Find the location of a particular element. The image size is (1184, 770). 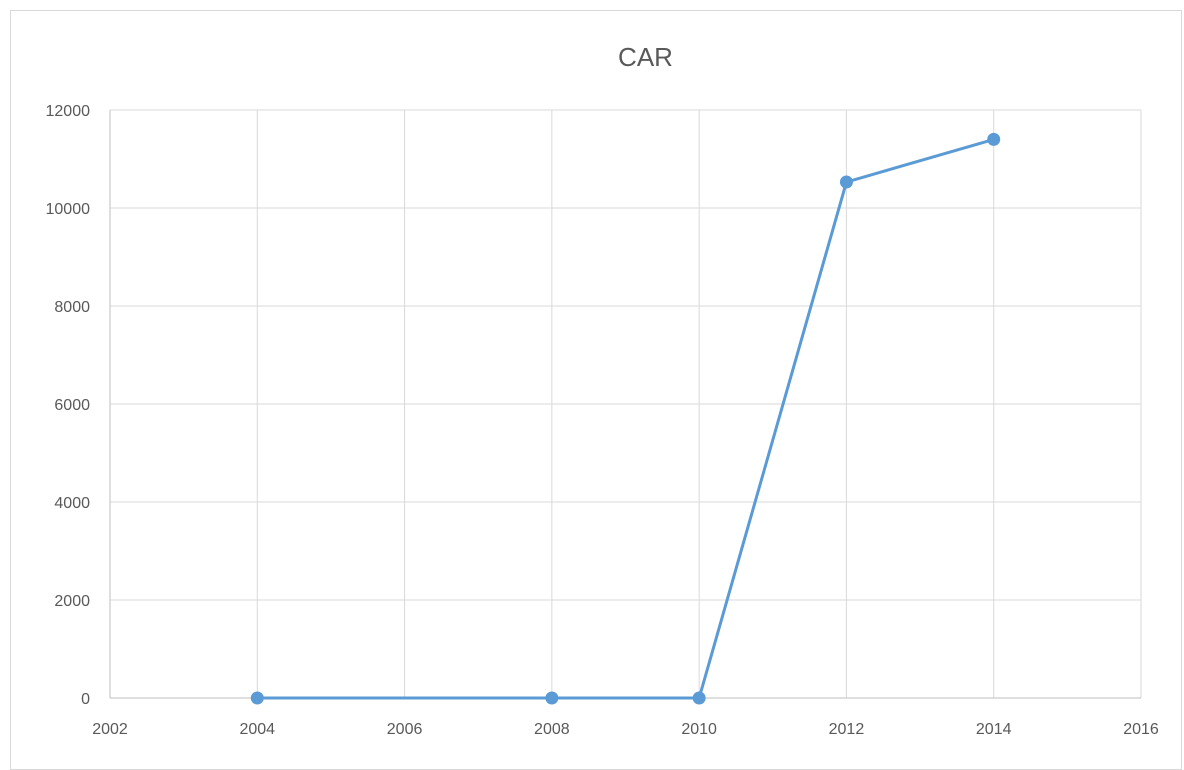

x-tick-label: 2004 is located at coordinates (257, 729).